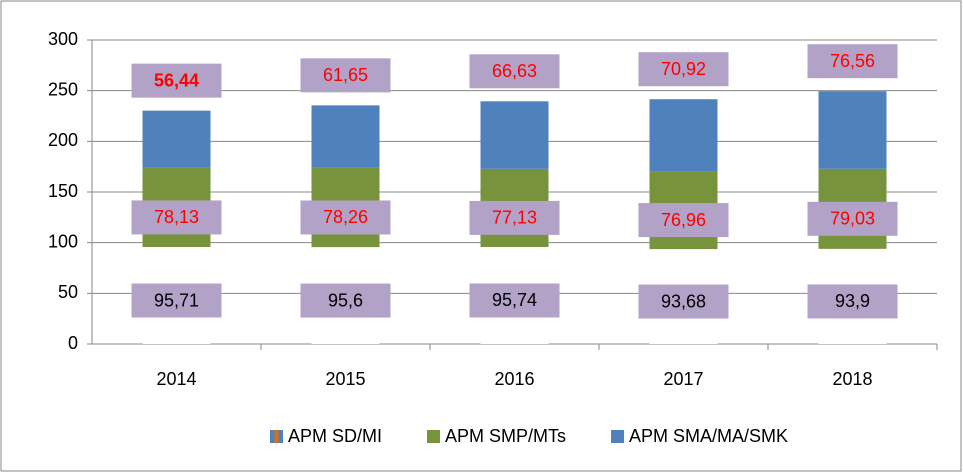  I want to click on data-label: 61,65, so click(345, 75).